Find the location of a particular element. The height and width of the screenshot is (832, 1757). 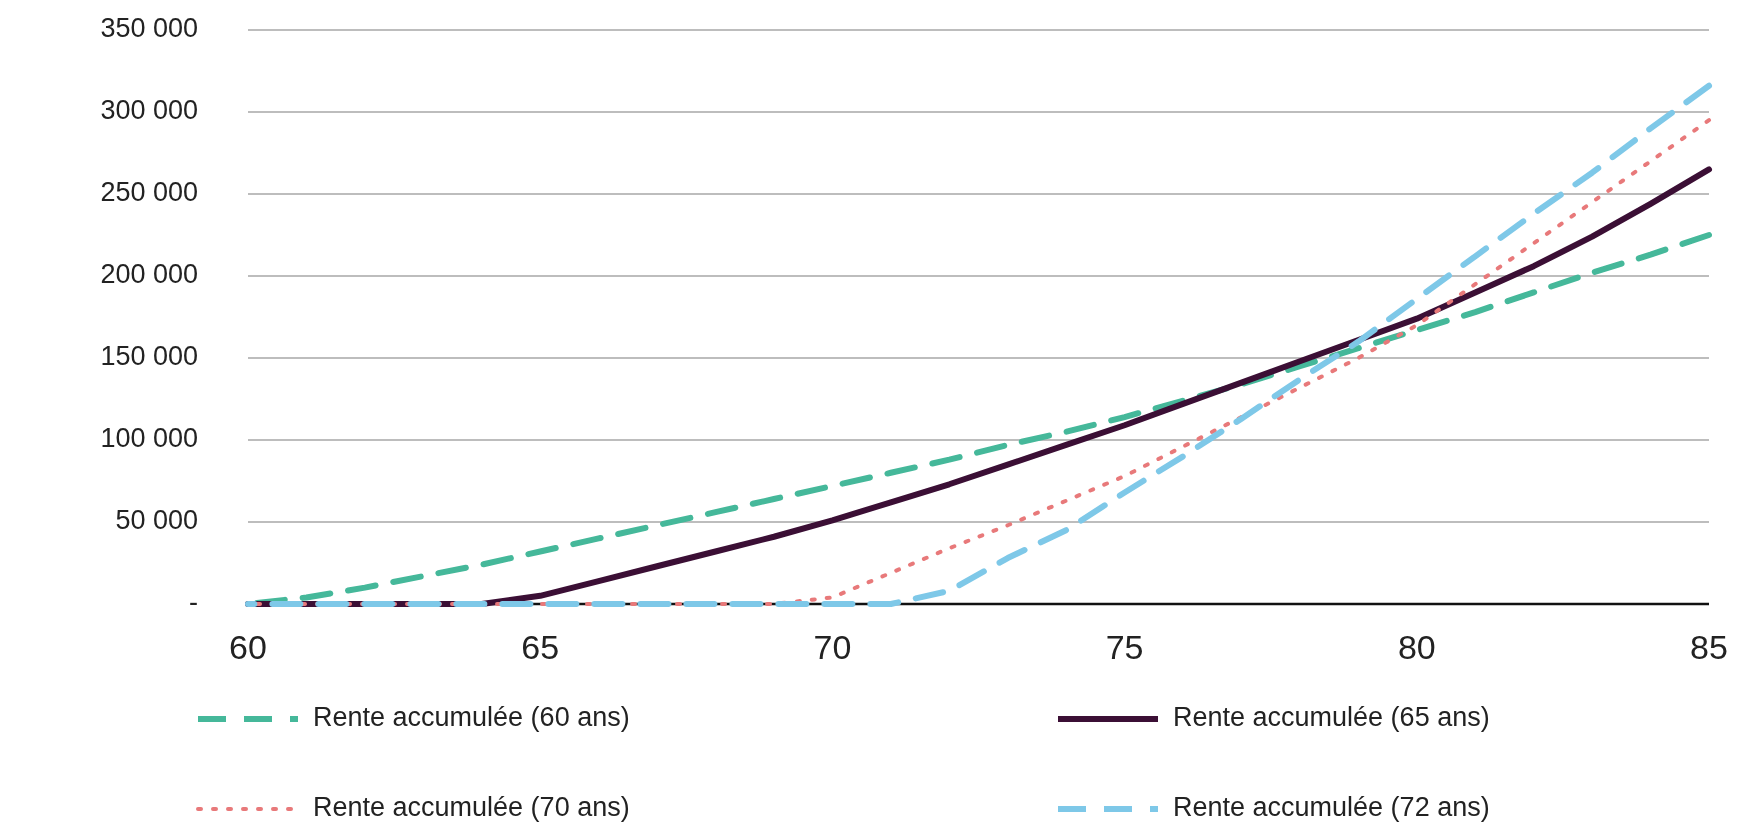

legend-label: Rente accumulée (72 ans) is located at coordinates (1331, 807).